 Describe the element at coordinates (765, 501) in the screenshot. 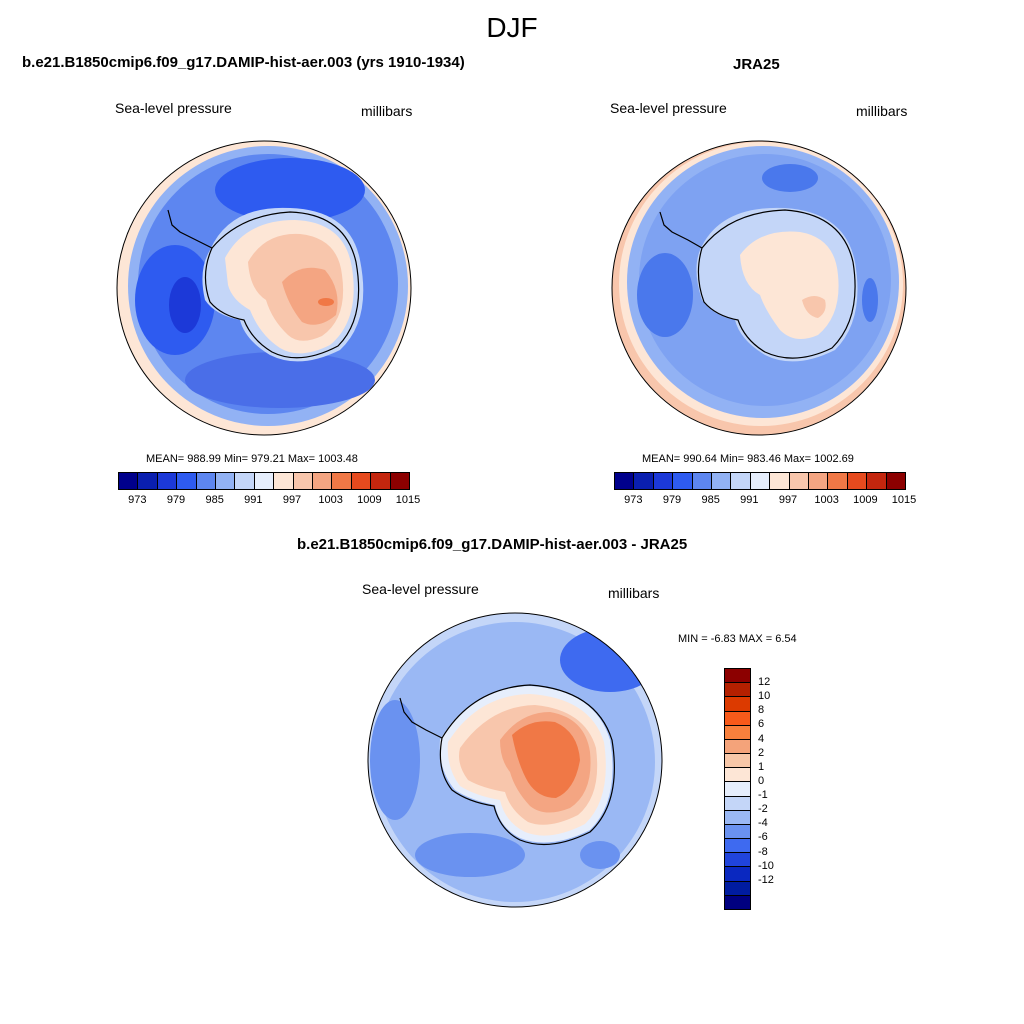

I see `panel-2-colorbar-labels: 973 979 985 991 997 1003 1009 1015` at that location.